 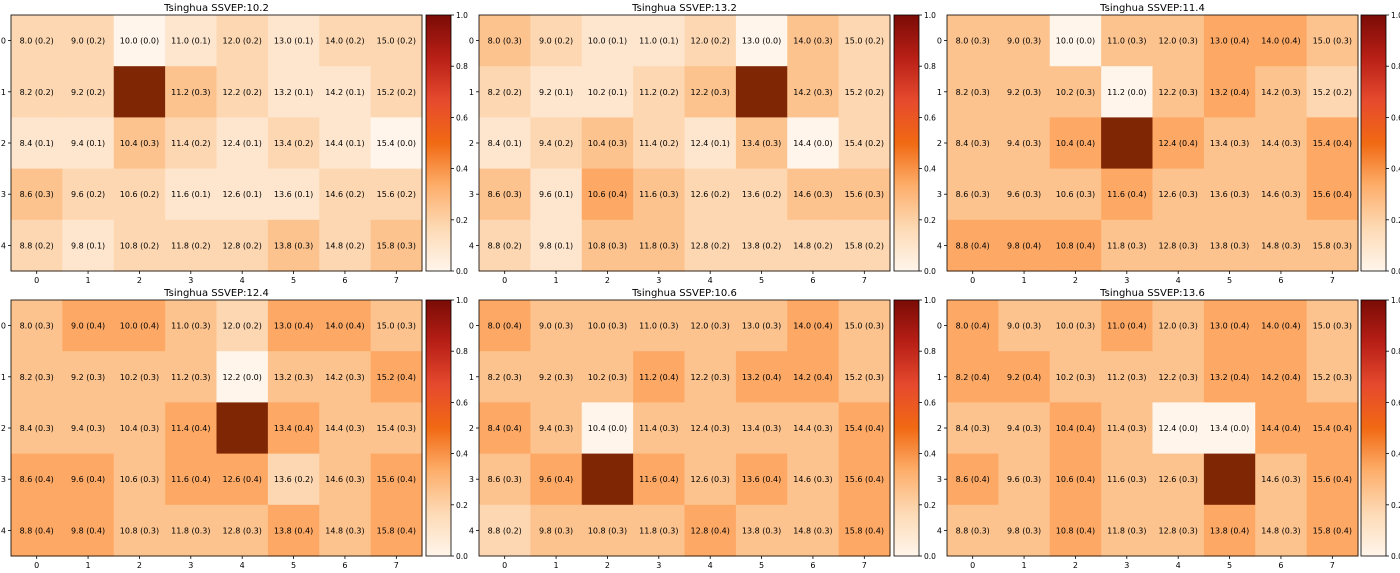 What do you see at coordinates (1152, 8) in the screenshot?
I see `chart-title: Tsinghua SSVEP:11.4` at bounding box center [1152, 8].